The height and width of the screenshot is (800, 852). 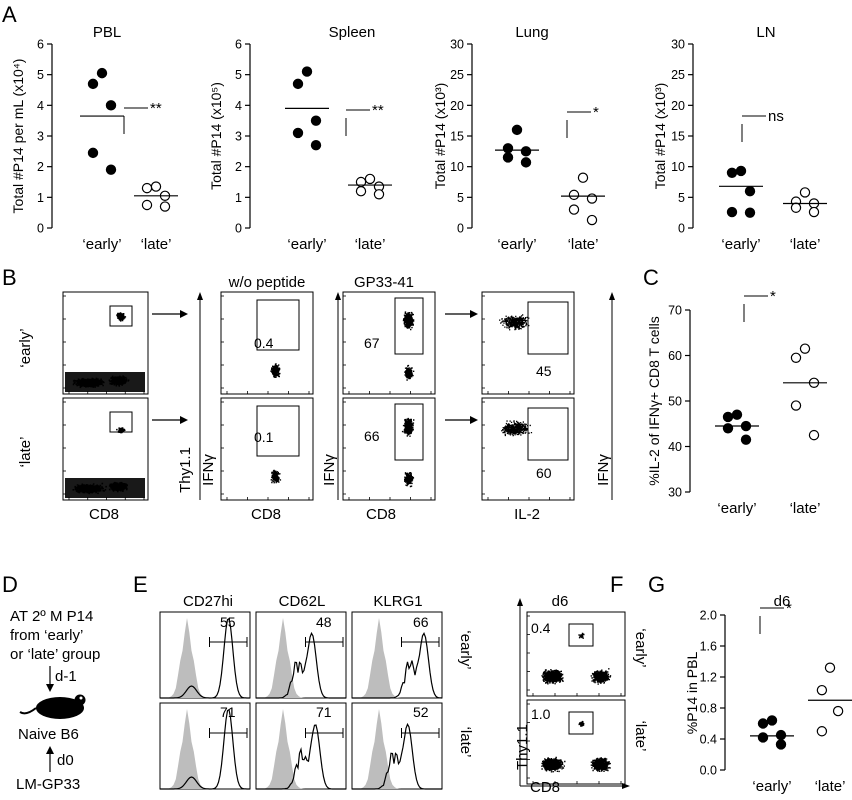 I want to click on hist-row-early: ‘early’, so click(x=465, y=649).